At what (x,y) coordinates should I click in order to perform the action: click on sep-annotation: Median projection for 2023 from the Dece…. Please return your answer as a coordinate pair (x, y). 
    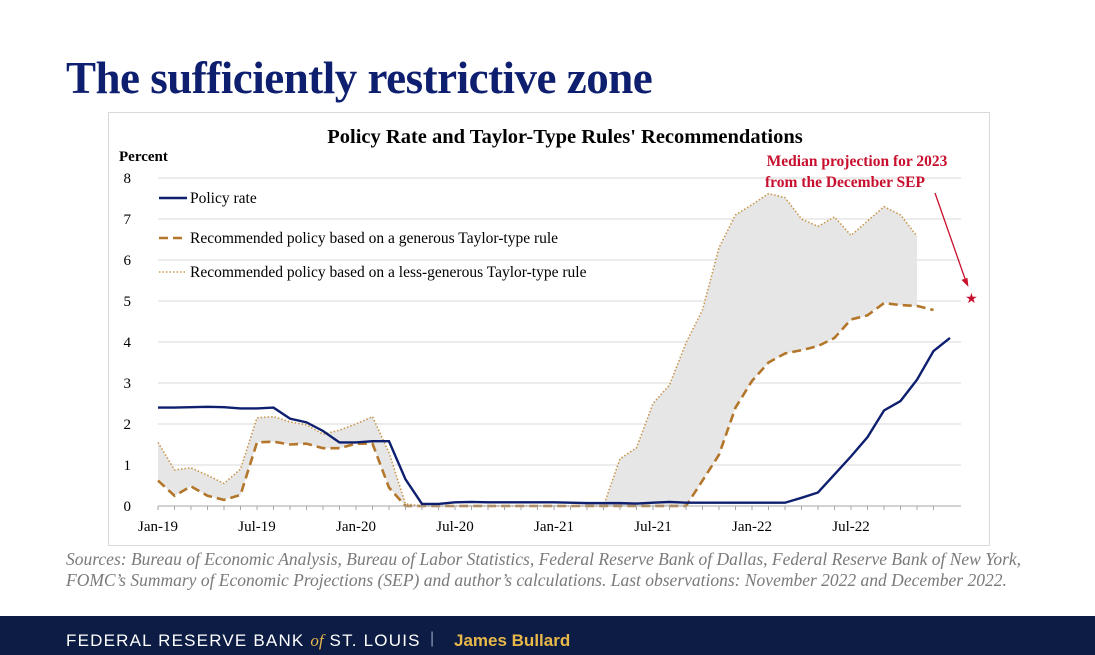
    Looking at the image, I should click on (871, 230).